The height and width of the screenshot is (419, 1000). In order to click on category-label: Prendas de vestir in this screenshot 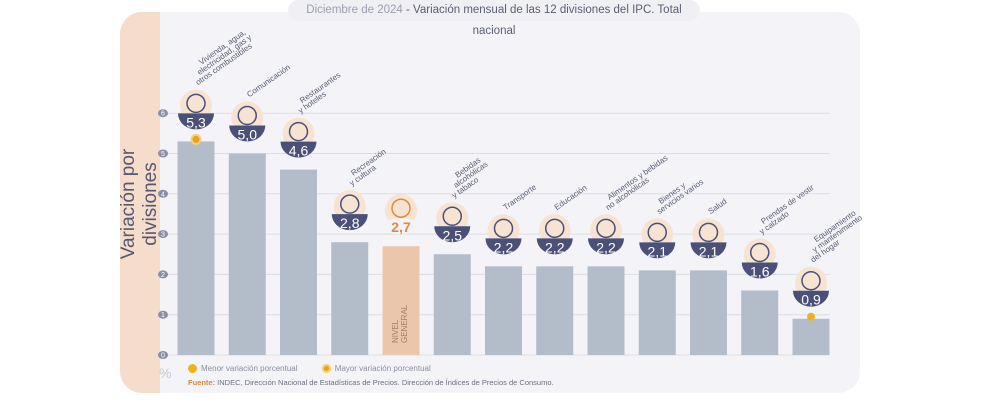, I will do `click(787, 204)`.